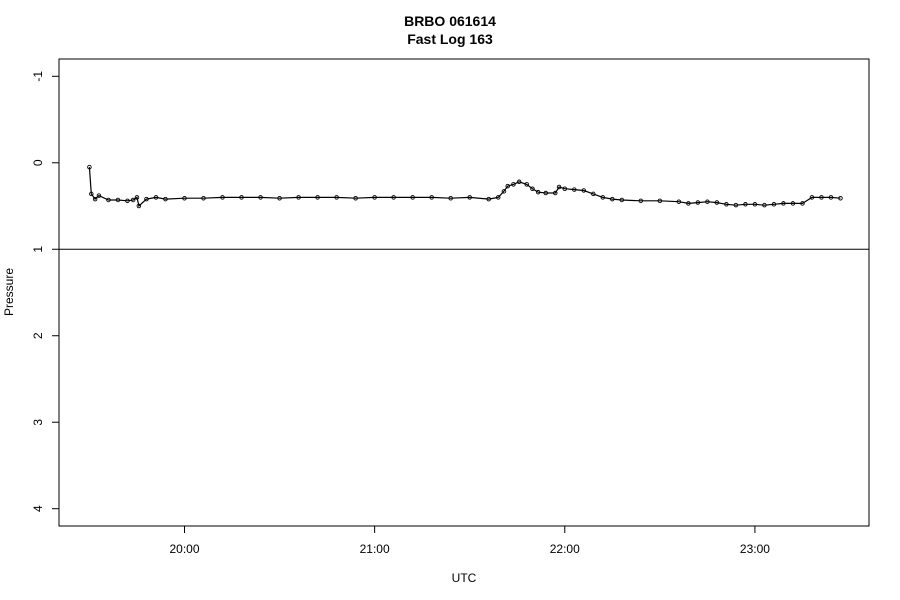 The width and height of the screenshot is (900, 600). What do you see at coordinates (38, 422) in the screenshot?
I see `y-tick-label: 3` at bounding box center [38, 422].